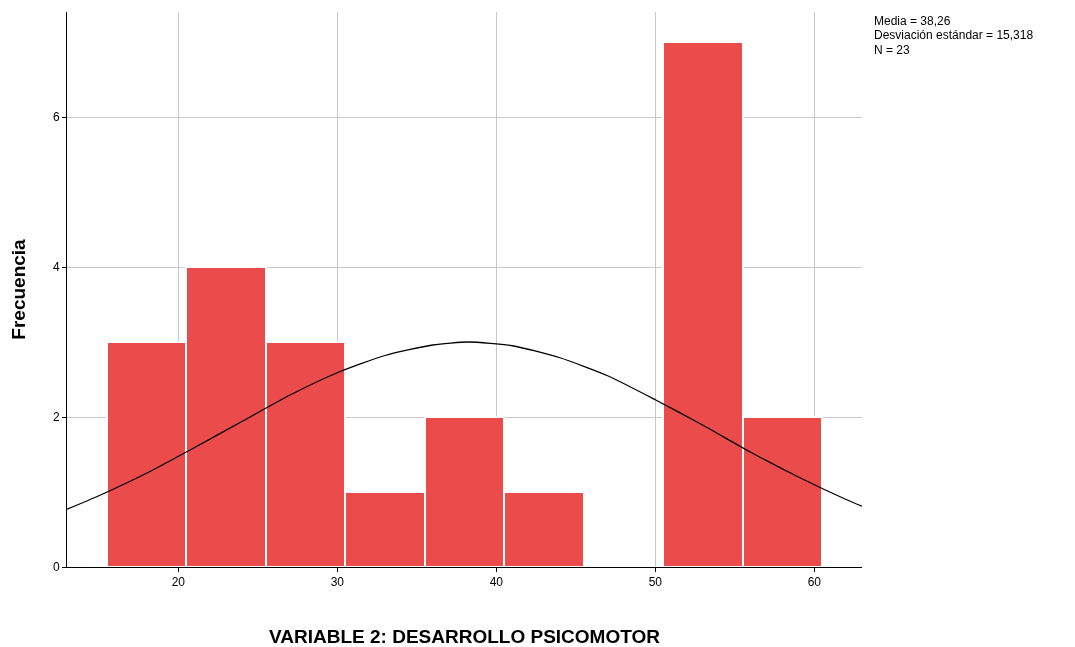 This screenshot has height=647, width=1075. I want to click on x-tick-label: 50, so click(655, 582).